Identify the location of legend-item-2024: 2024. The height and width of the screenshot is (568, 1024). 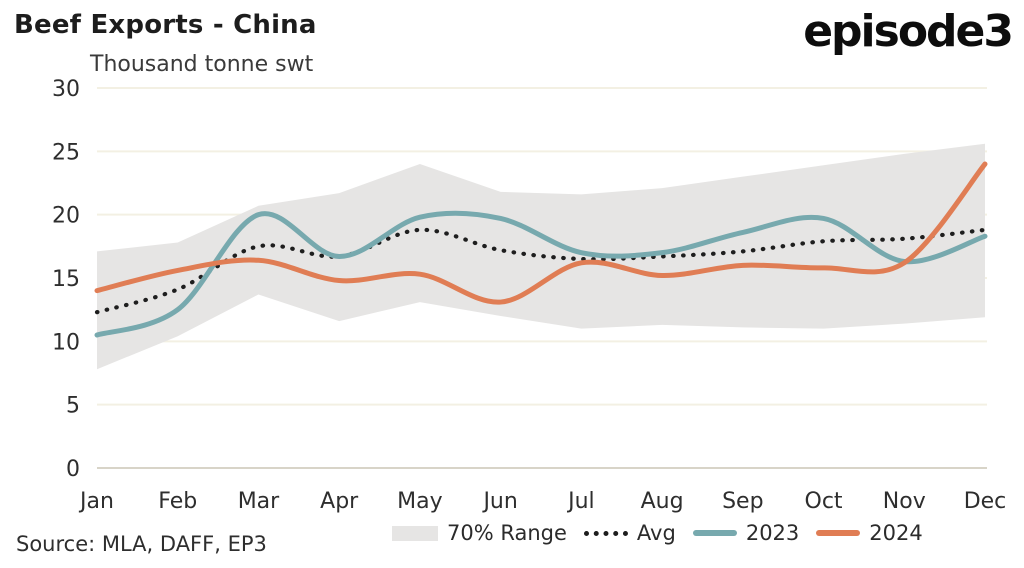
(869, 533).